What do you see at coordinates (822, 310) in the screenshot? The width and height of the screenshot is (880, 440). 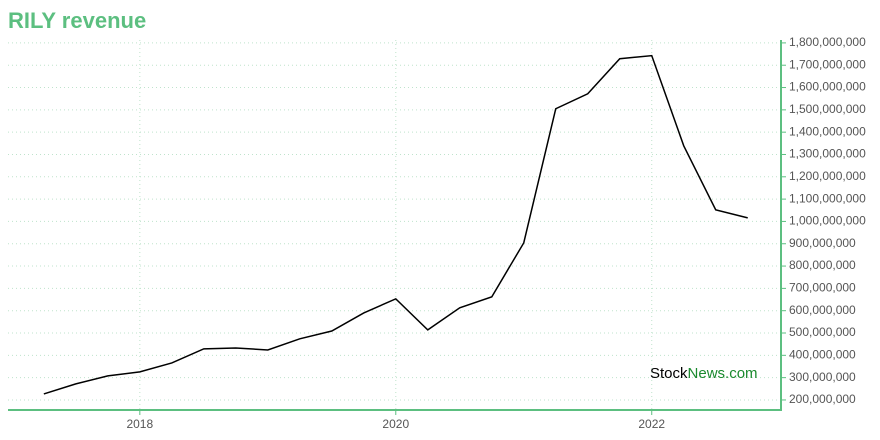 I see `y-tick-label: 600,000,000` at bounding box center [822, 310].